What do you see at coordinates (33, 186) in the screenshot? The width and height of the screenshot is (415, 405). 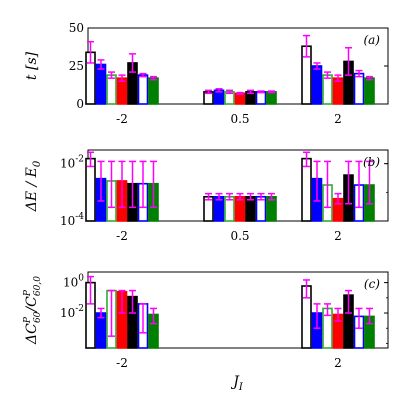 I see `y-axis-label-b: ΔE / E0` at bounding box center [33, 186].